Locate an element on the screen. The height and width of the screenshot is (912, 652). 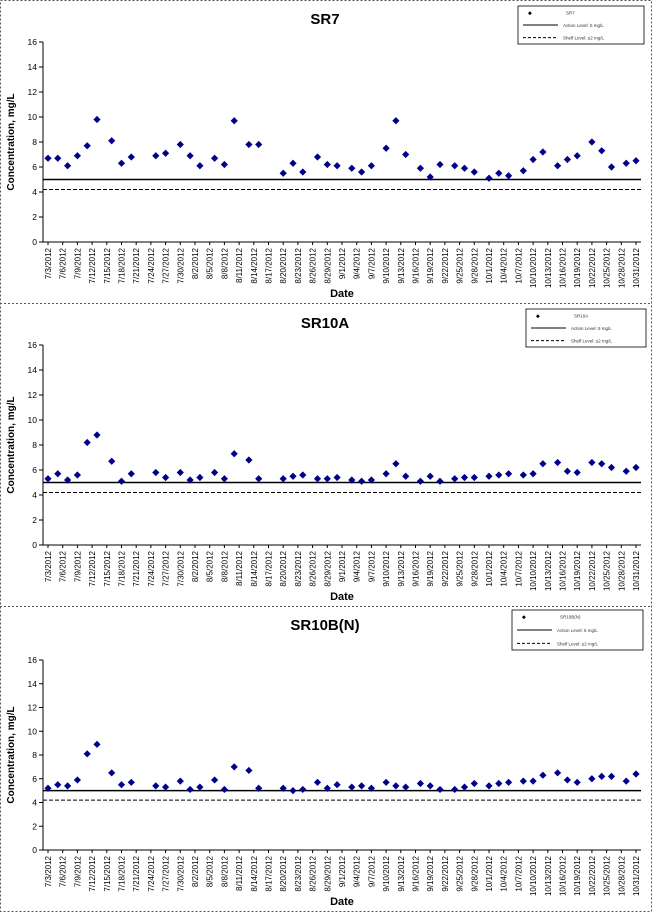
legend-series-label: SR10B(N) is located at coordinates (570, 617).